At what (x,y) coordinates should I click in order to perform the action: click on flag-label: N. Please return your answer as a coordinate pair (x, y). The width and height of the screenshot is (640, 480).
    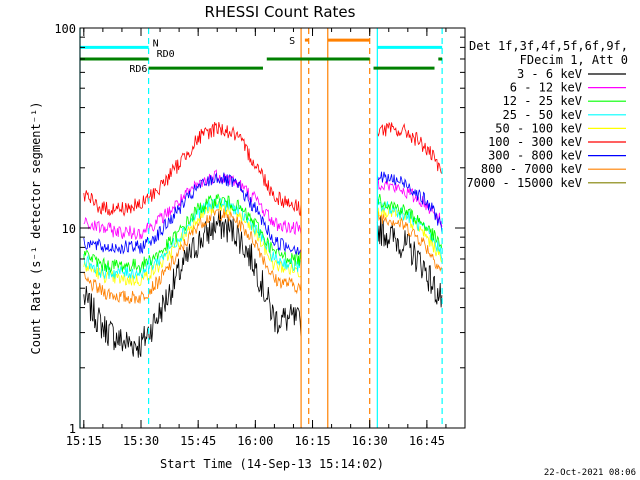
    Looking at the image, I should click on (156, 43).